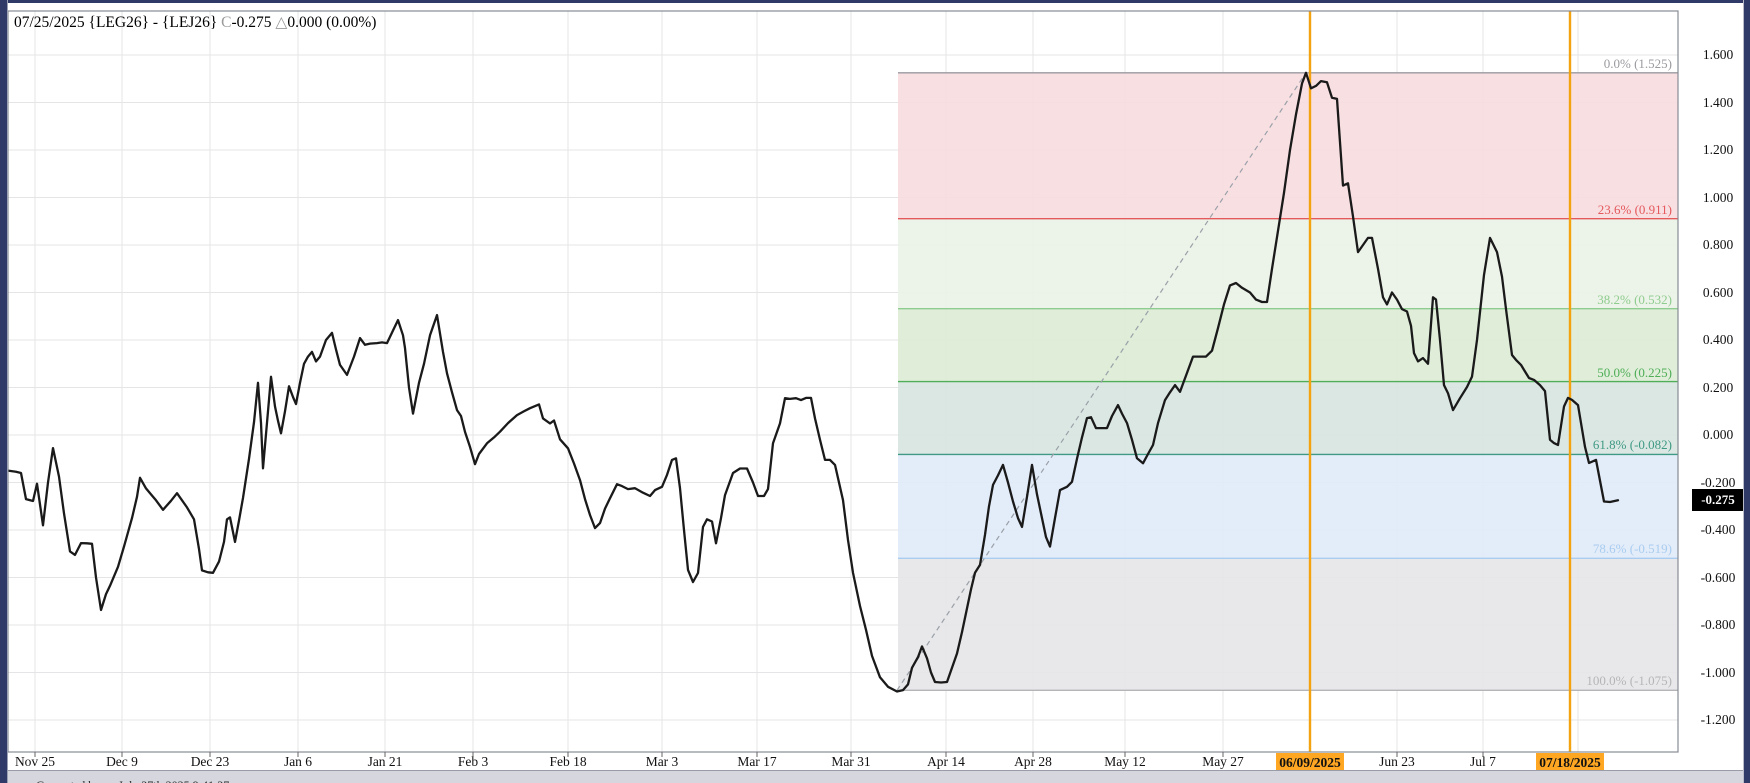 This screenshot has width=1750, height=783. I want to click on x-axis-label: Jul 7, so click(1483, 761).